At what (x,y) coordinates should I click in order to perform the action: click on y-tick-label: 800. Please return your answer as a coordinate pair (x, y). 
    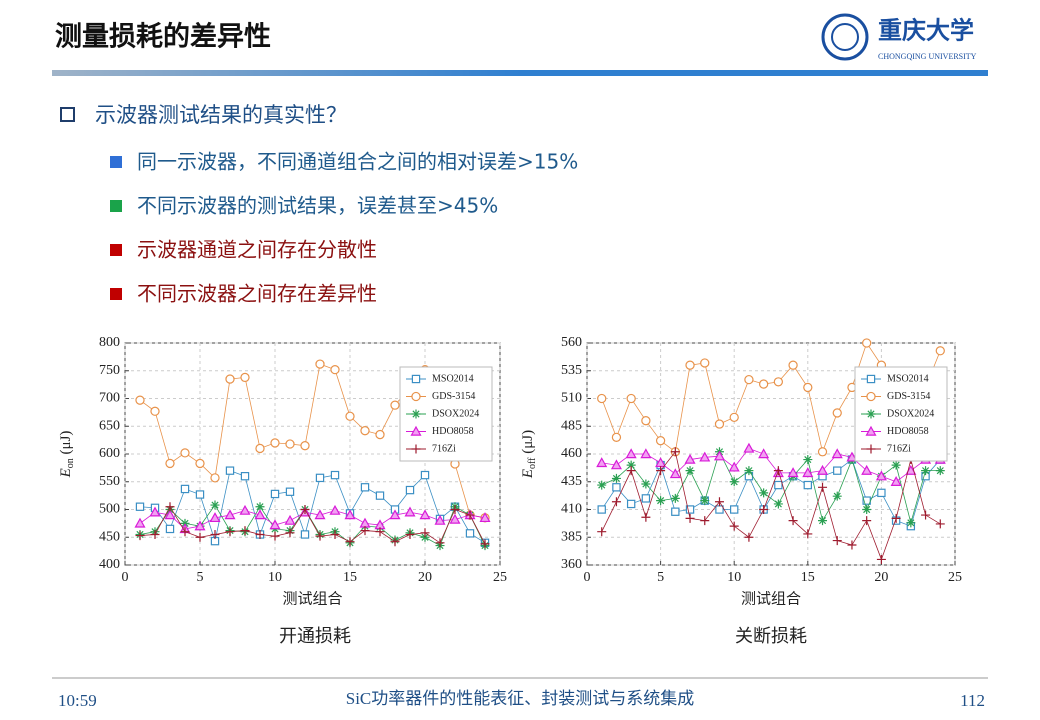
    Looking at the image, I should click on (109, 342).